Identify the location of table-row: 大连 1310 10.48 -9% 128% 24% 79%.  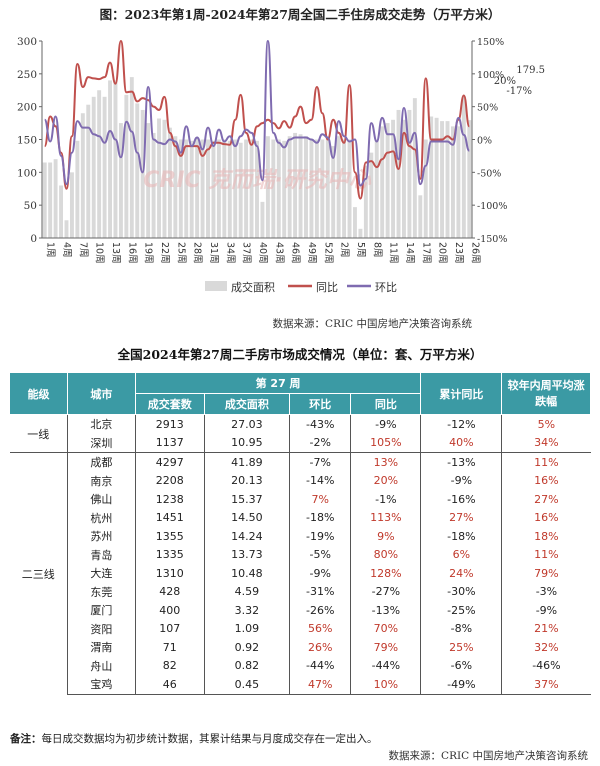
(300, 573).